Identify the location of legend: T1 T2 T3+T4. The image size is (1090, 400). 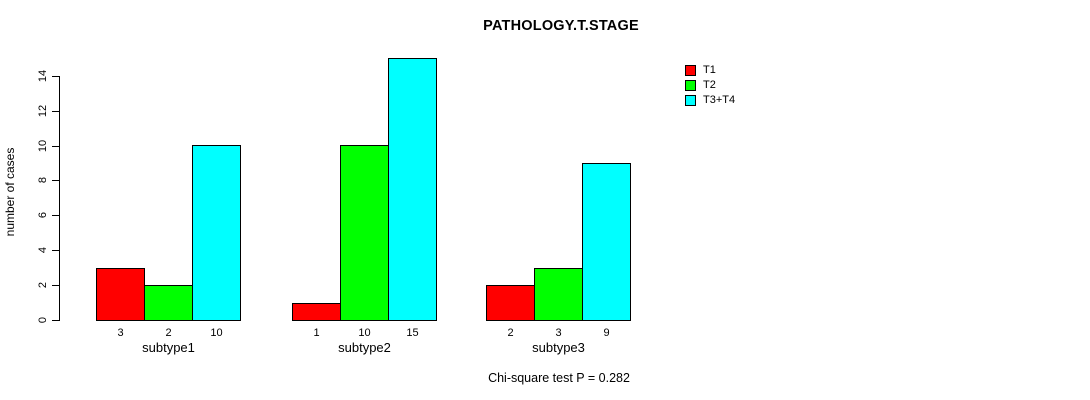
(710, 87).